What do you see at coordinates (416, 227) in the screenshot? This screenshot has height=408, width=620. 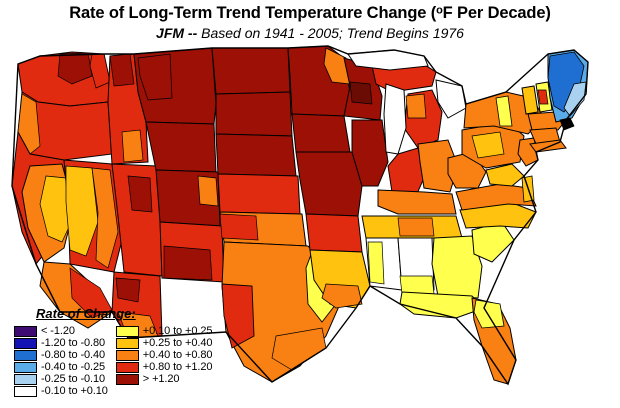 I see `region-tennessee-orange` at bounding box center [416, 227].